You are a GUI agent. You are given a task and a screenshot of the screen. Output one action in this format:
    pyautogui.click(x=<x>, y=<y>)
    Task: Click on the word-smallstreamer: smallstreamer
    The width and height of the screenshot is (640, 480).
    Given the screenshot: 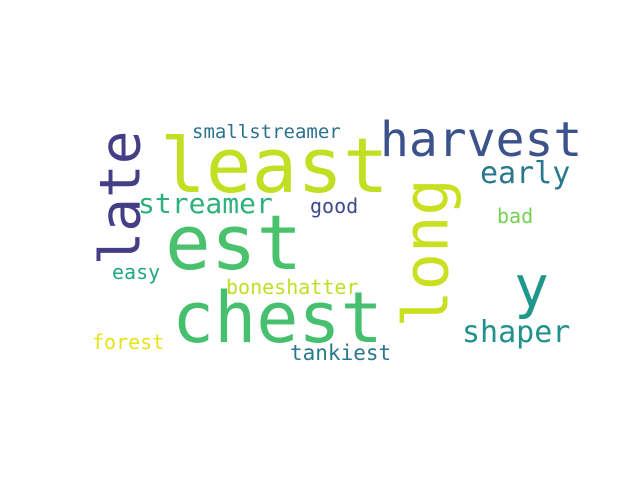 What is the action you would take?
    pyautogui.click(x=266, y=132)
    